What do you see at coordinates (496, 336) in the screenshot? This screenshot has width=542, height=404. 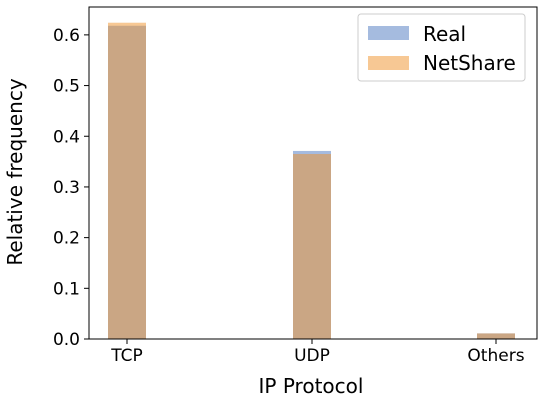 I see `bar-netshare-others` at bounding box center [496, 336].